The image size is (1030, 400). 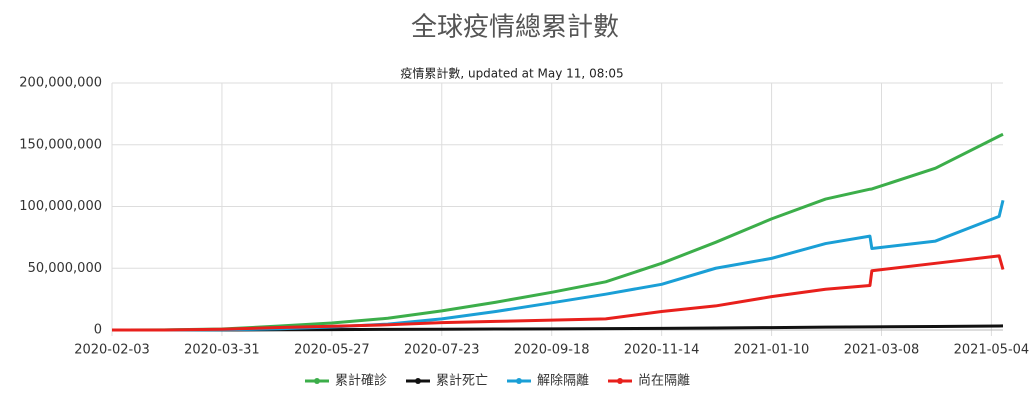 I want to click on legend-item: 解除隔離, so click(x=548, y=381).